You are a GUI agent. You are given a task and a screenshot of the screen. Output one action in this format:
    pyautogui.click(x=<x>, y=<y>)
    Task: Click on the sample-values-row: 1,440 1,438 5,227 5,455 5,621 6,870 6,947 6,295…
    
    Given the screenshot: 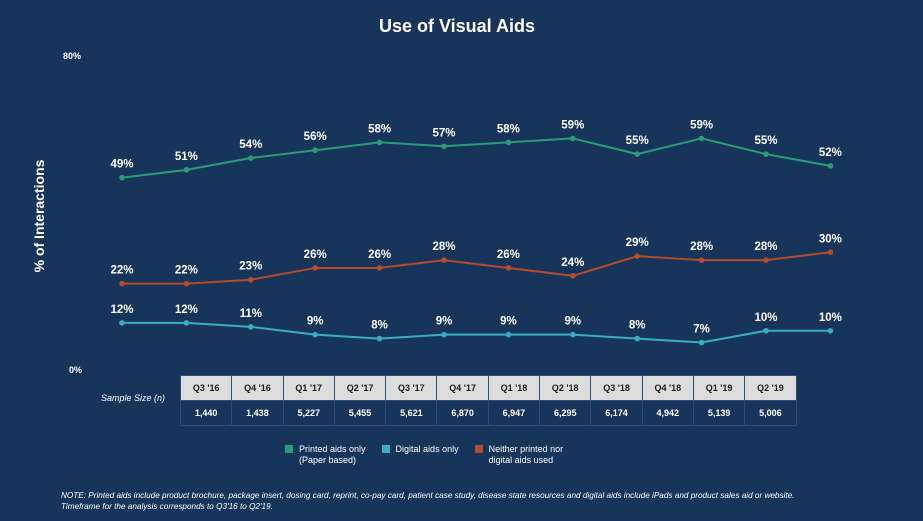 What is the action you would take?
    pyautogui.click(x=488, y=413)
    